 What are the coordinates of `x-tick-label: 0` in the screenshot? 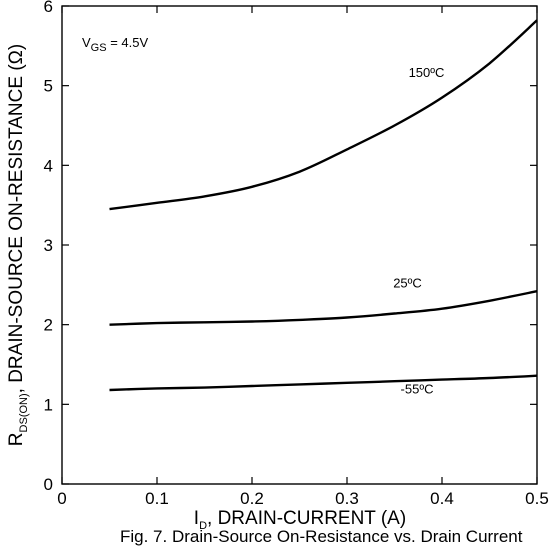 It's located at (61, 498).